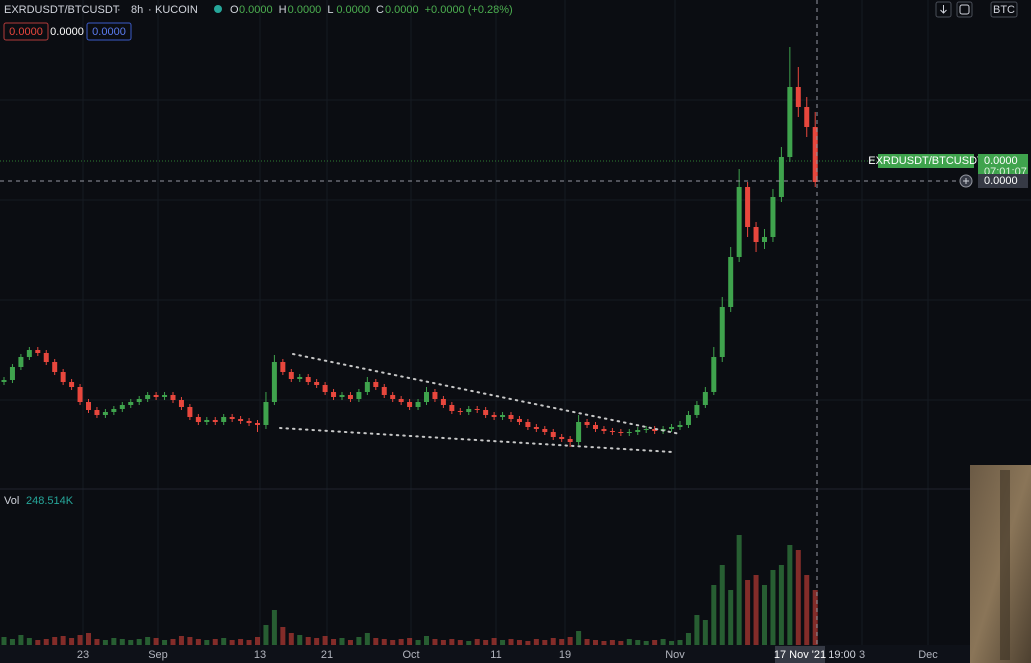 The height and width of the screenshot is (663, 1031). I want to click on last-price-bg, so click(1003, 165).